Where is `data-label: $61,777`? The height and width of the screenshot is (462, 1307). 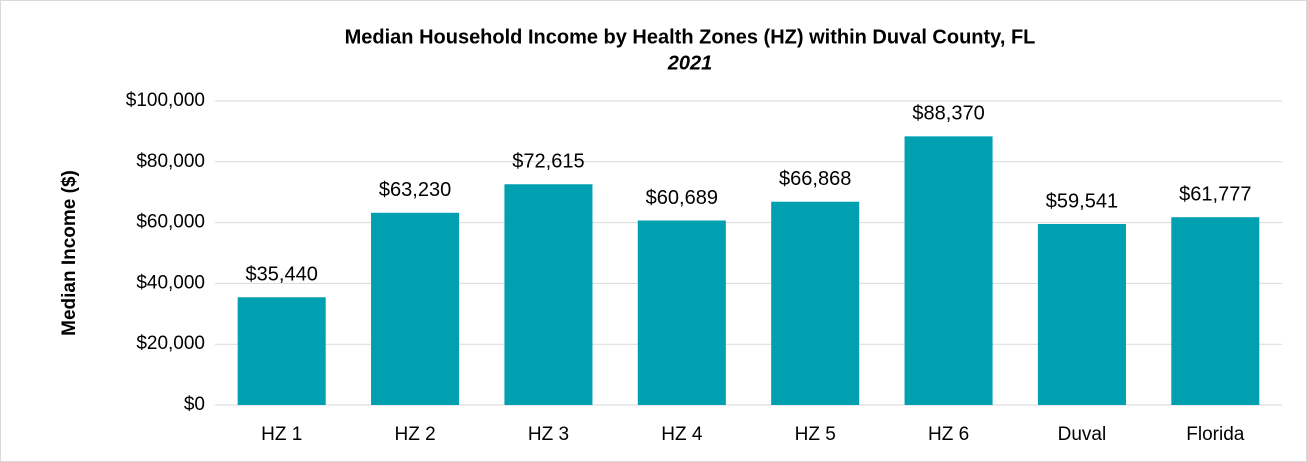
data-label: $61,777 is located at coordinates (1215, 194).